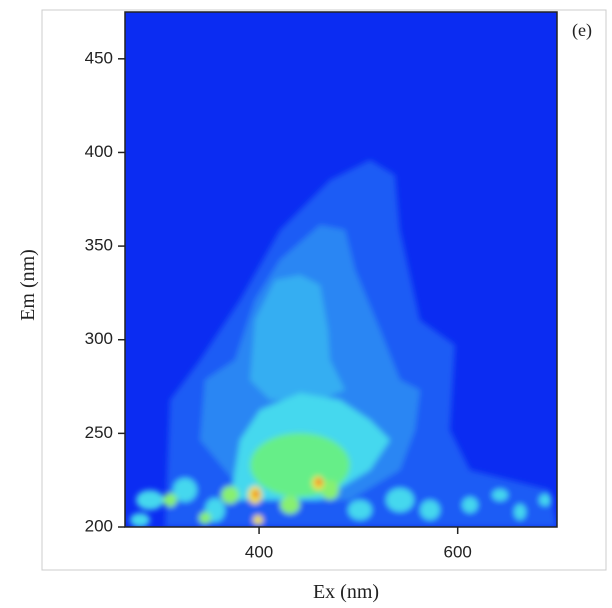 The image size is (612, 608). Describe the element at coordinates (28, 285) in the screenshot. I see `y-axis-label: Em (nm)` at that location.